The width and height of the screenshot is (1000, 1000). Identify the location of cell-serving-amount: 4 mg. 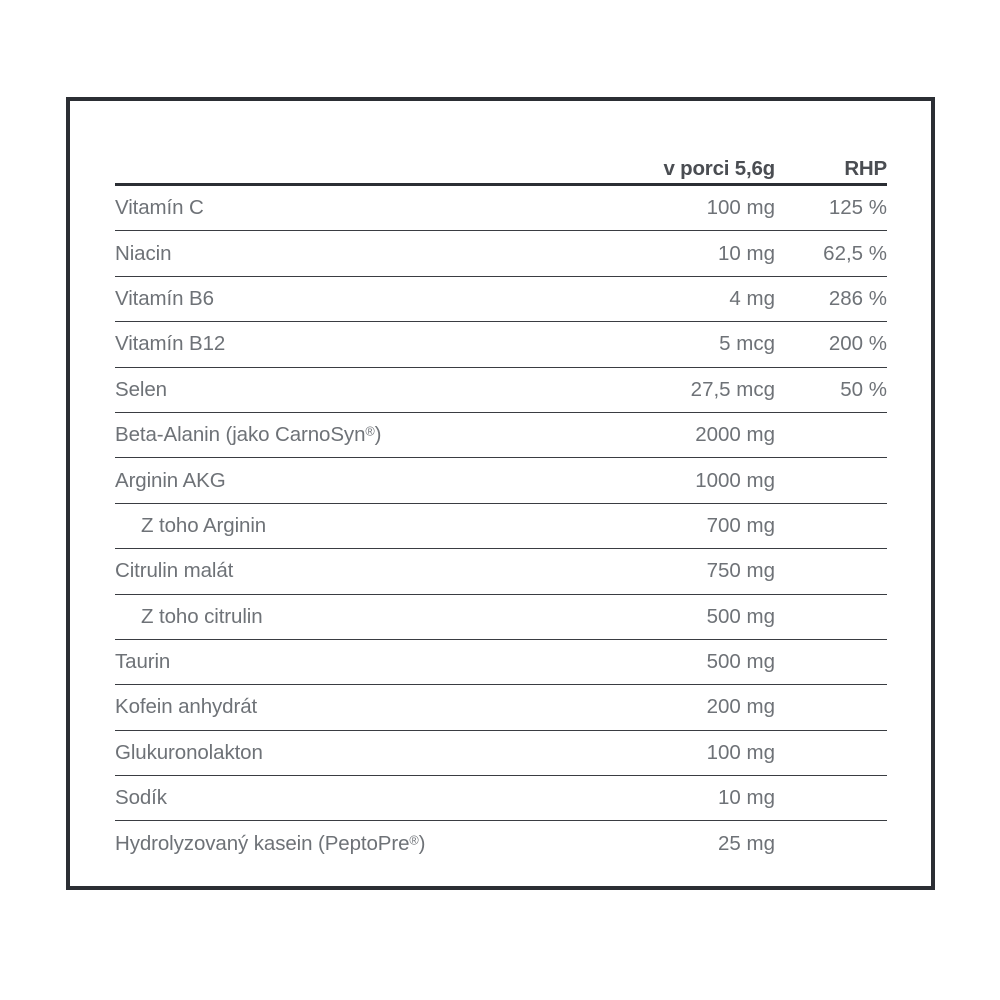
(752, 298).